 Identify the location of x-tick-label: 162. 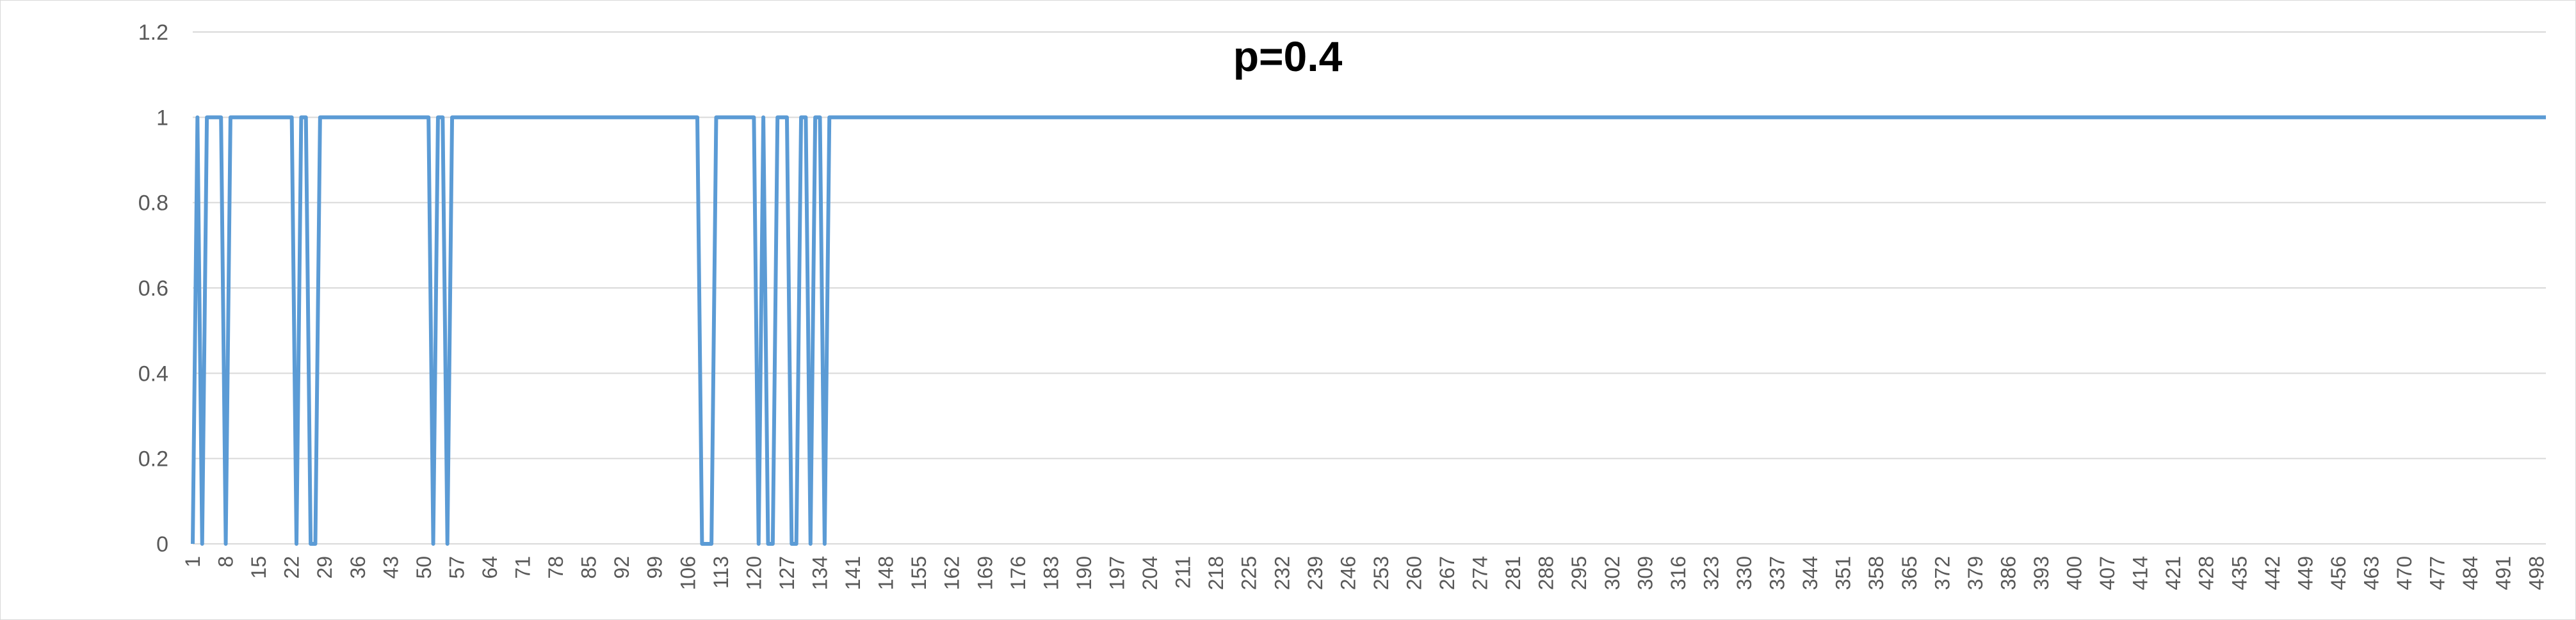
(952, 573).